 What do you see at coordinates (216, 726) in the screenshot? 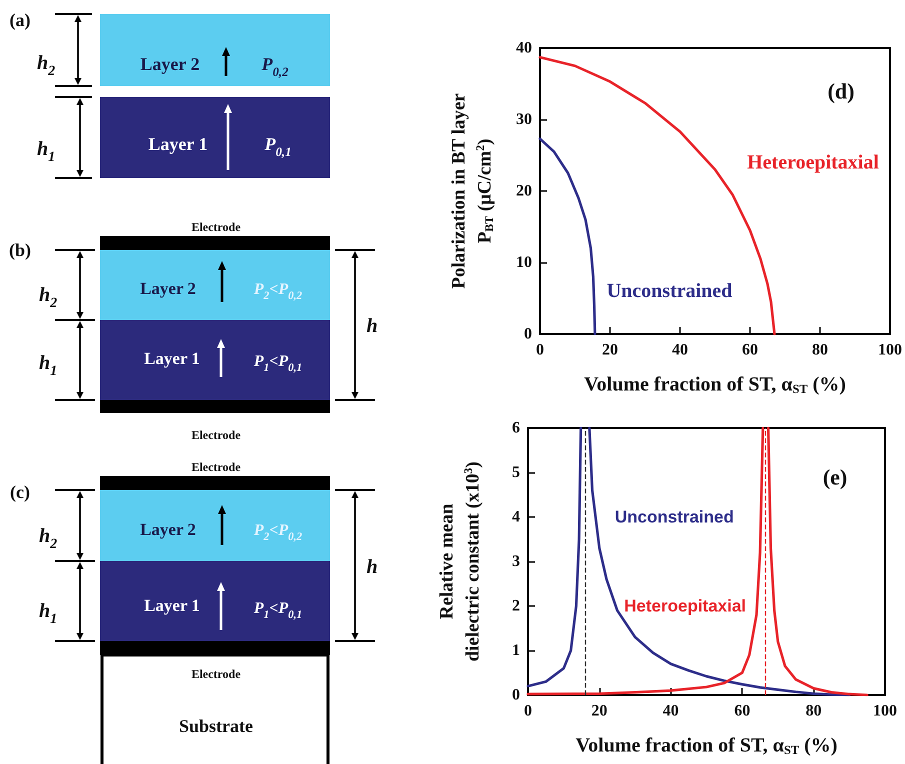
I see `text: Substrate` at bounding box center [216, 726].